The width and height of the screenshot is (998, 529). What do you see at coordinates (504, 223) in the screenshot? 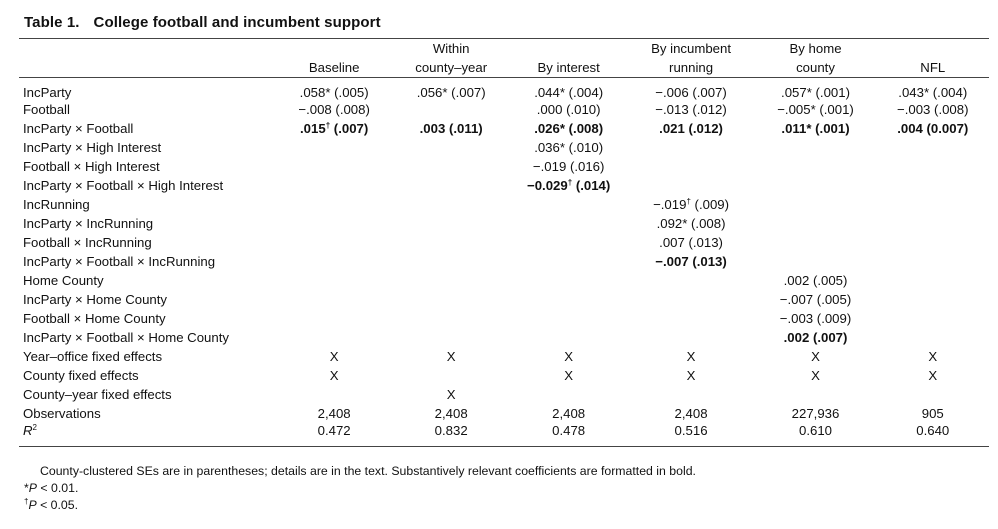
I see `table-row: IncParty × IncRunning .092* (.008)` at bounding box center [504, 223].